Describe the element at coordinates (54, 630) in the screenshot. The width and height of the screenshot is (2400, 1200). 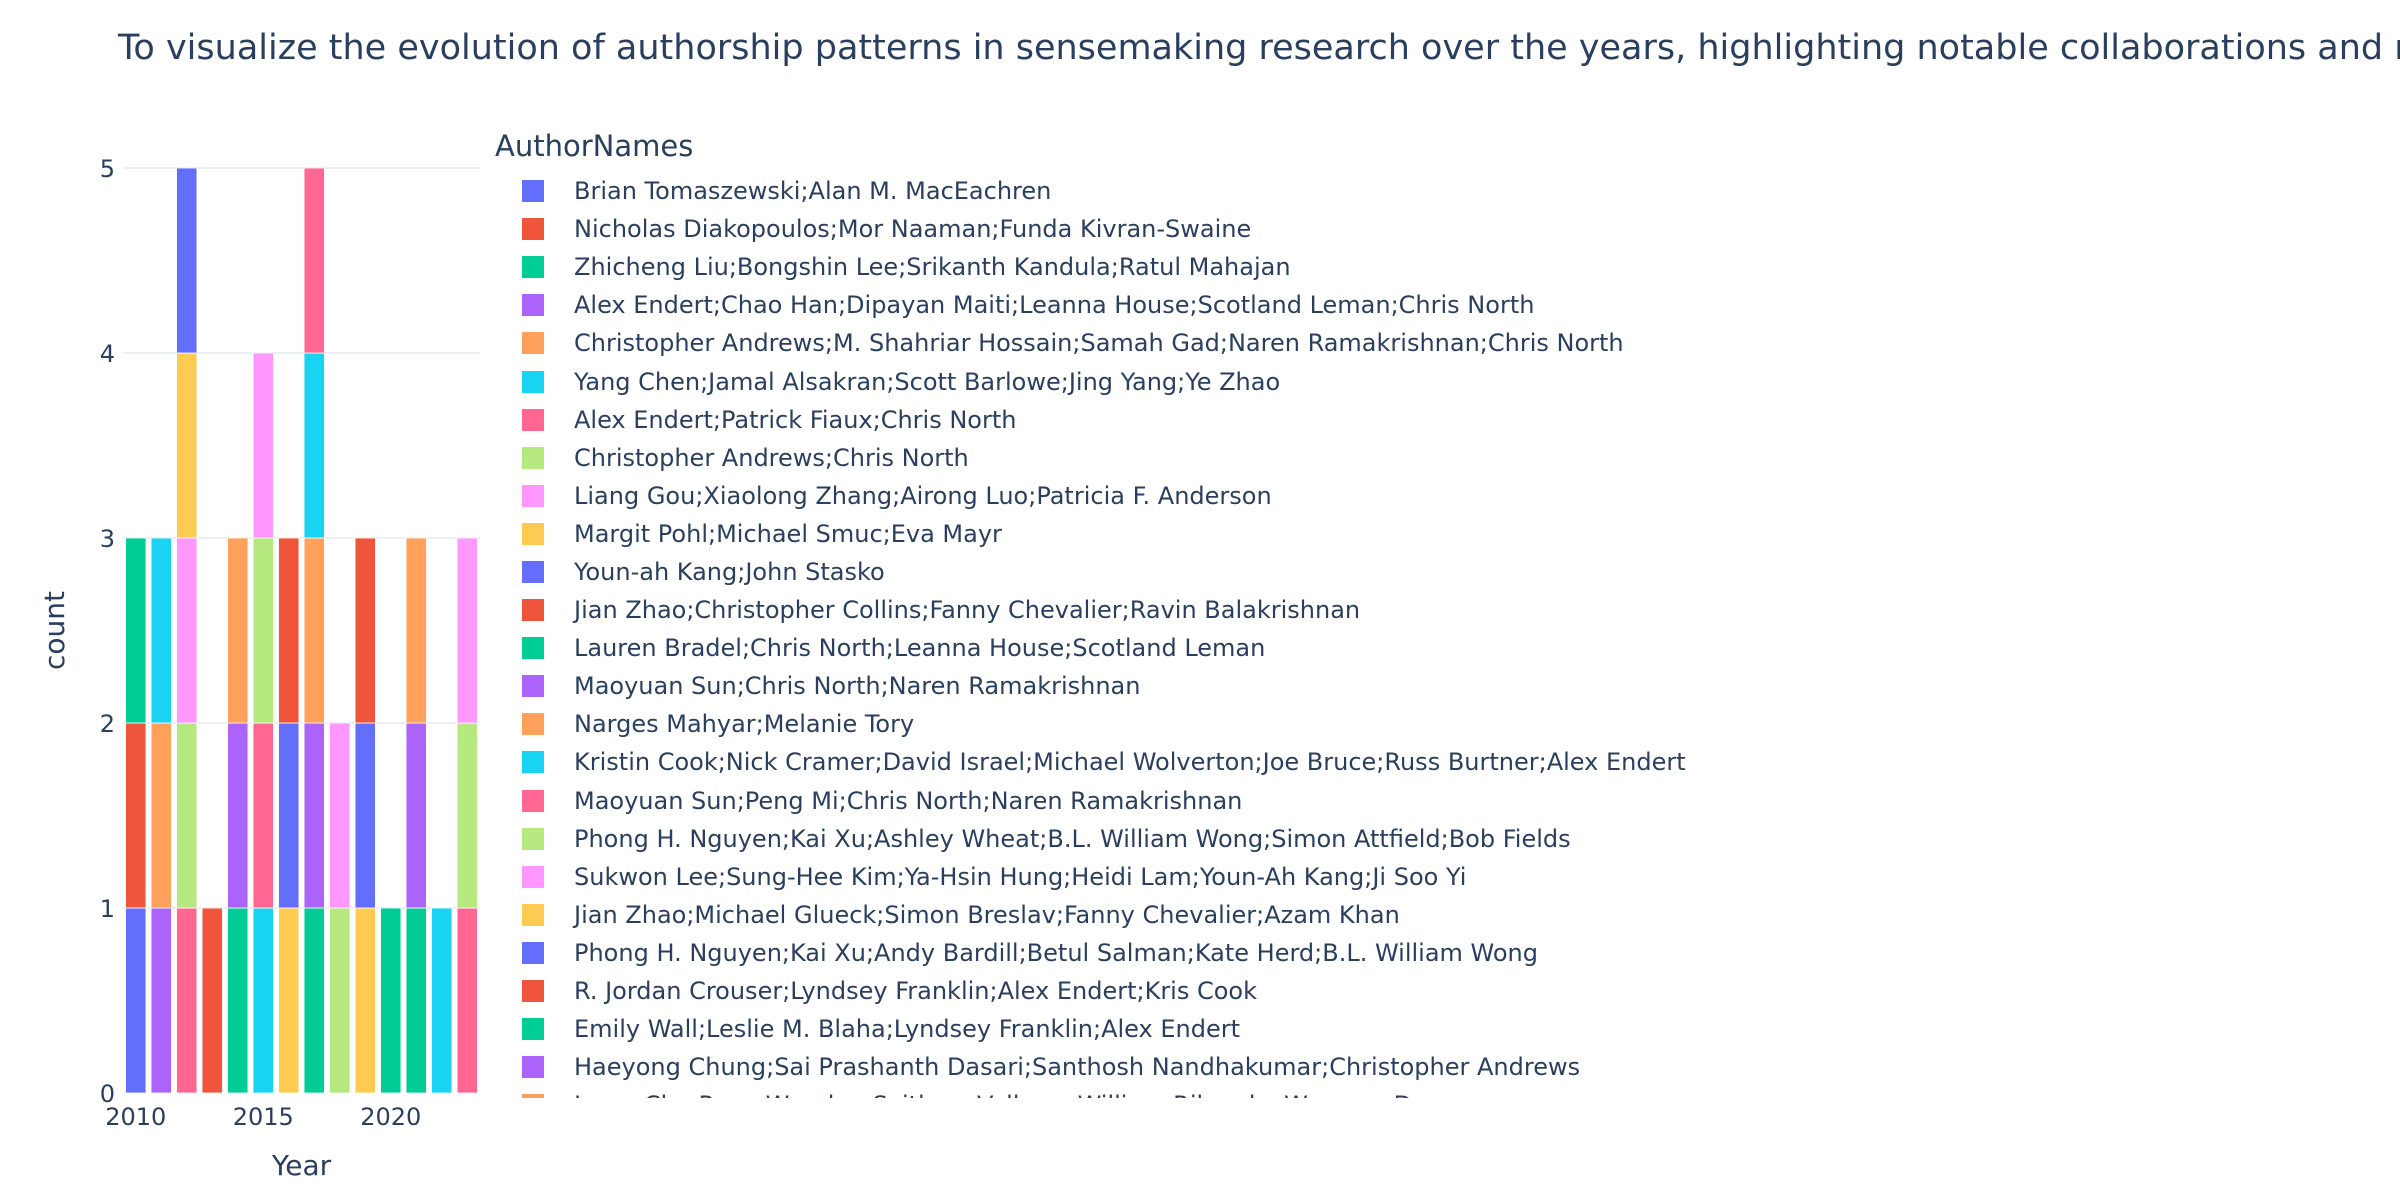
I see `y-axis-title: count` at that location.